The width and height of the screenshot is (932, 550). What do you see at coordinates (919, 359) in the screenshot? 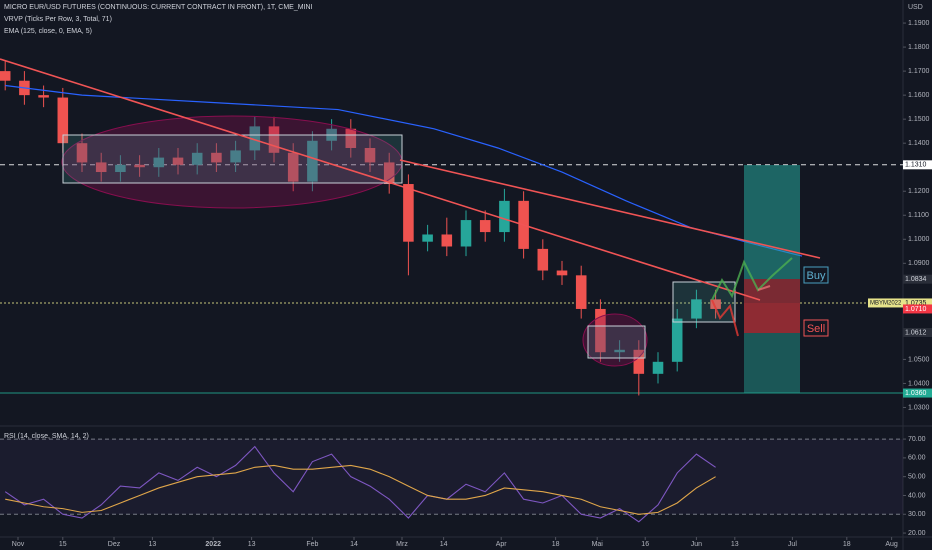
I see `y-tick-label: 1.0500` at bounding box center [919, 359].